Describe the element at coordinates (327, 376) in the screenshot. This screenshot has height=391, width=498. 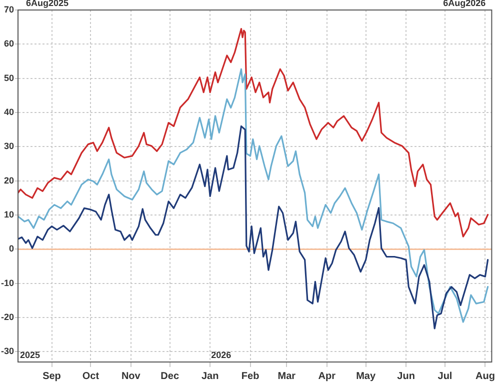
I see `x-tick-label: Apr` at that location.